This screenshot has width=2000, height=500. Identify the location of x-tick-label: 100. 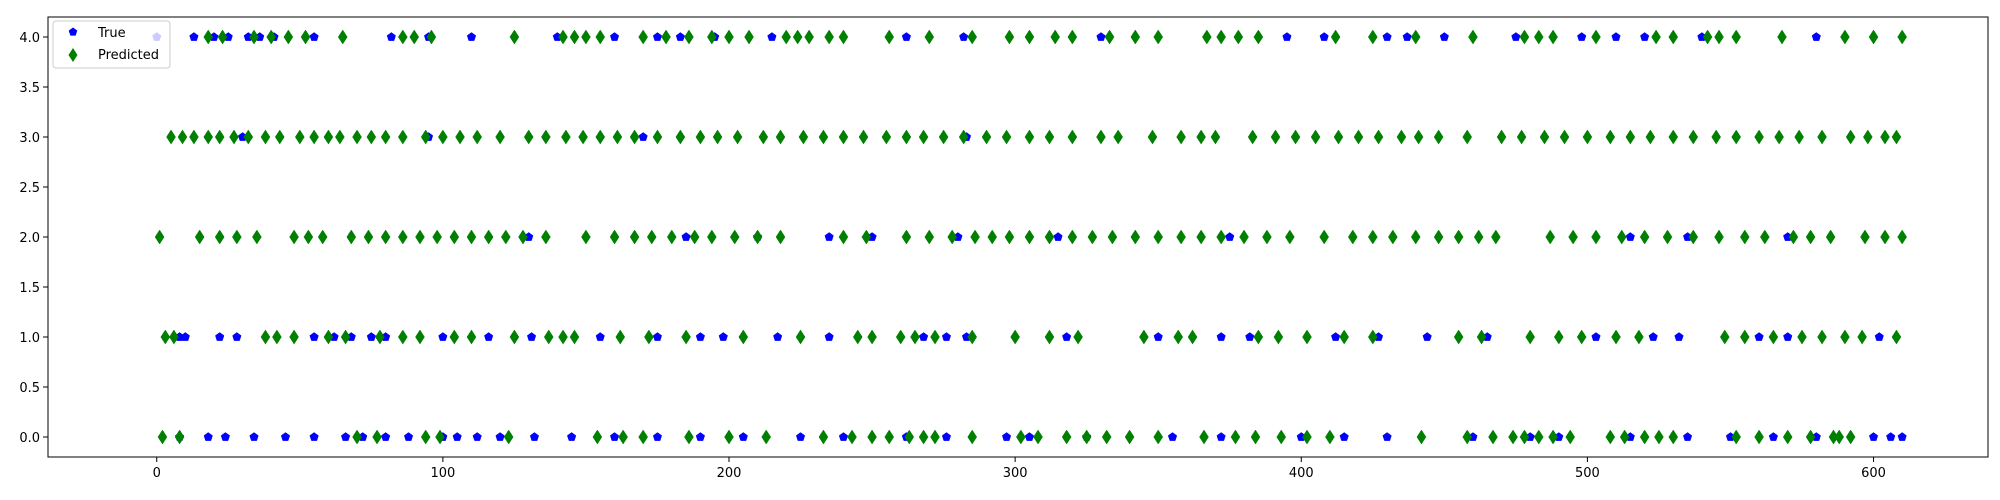
(442, 473).